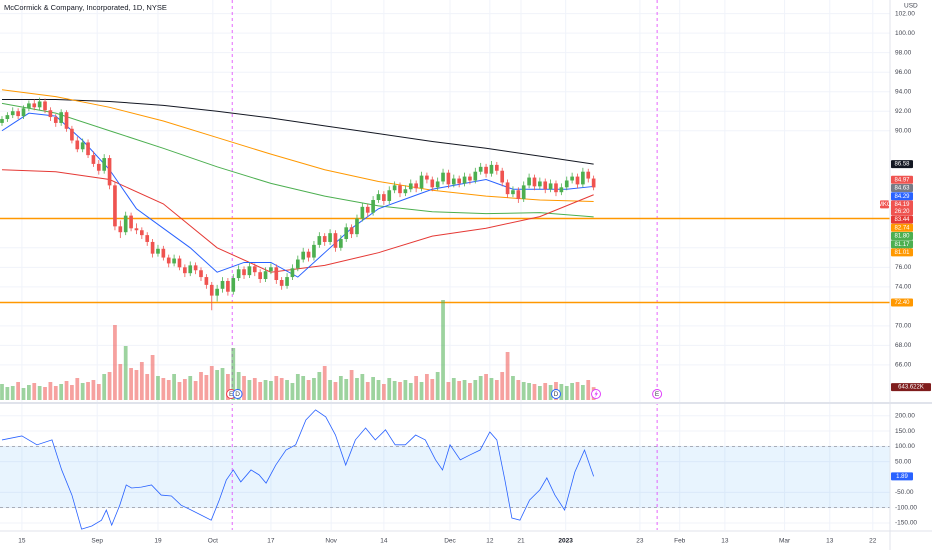 The image size is (932, 550). Describe the element at coordinates (885, 205) in the screenshot. I see `symbol-label: MKC` at that location.